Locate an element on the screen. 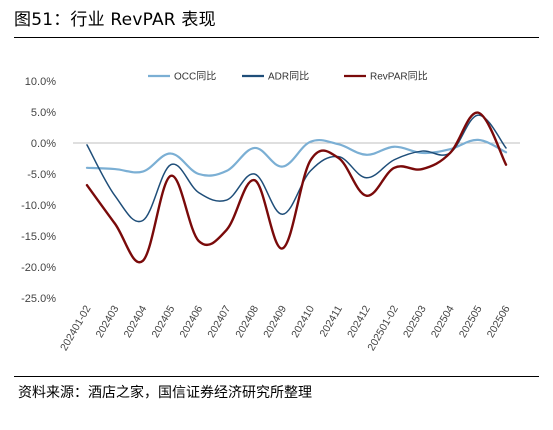 This screenshot has height=430, width=553. legend-label: ADR同比 is located at coordinates (288, 77).